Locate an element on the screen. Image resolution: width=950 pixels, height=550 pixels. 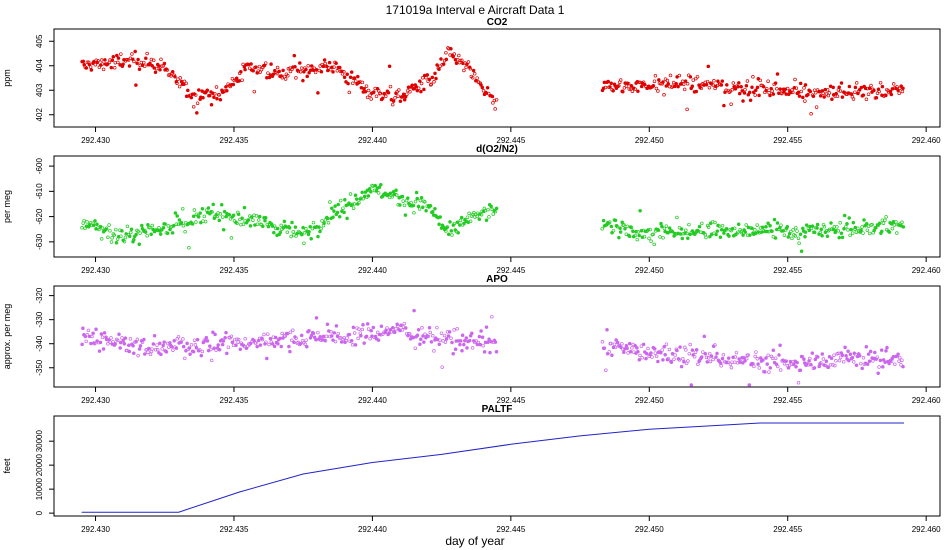
y-tick-label: -620 is located at coordinates (39, 216).